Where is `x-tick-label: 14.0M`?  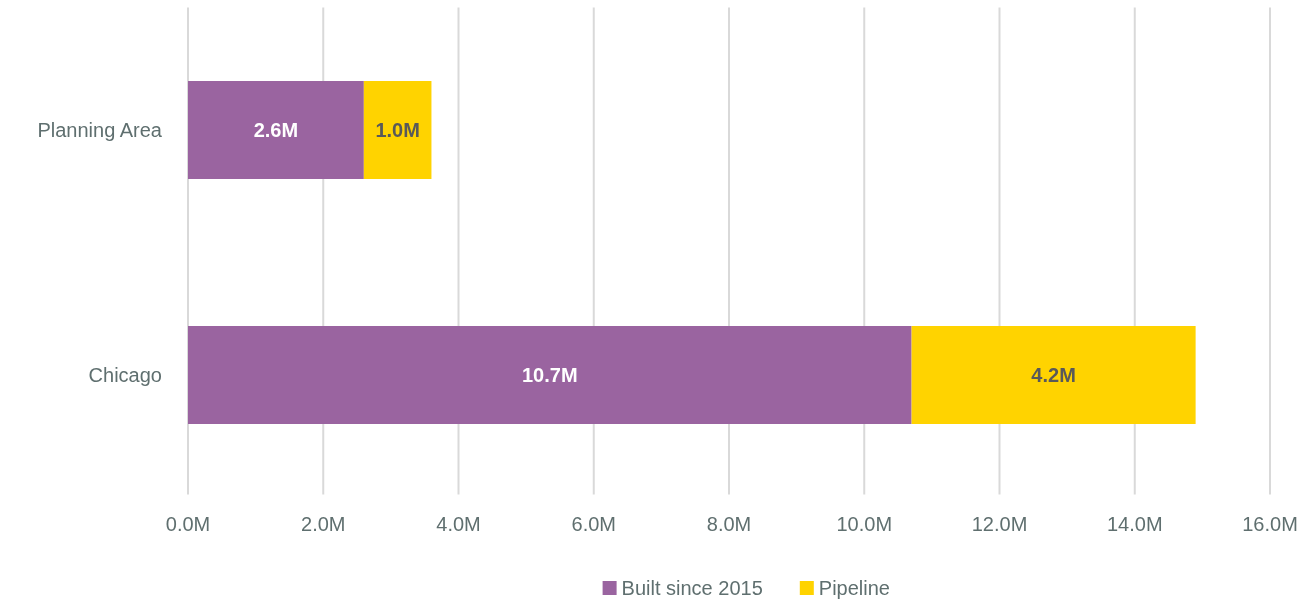 x-tick-label: 14.0M is located at coordinates (1134, 524).